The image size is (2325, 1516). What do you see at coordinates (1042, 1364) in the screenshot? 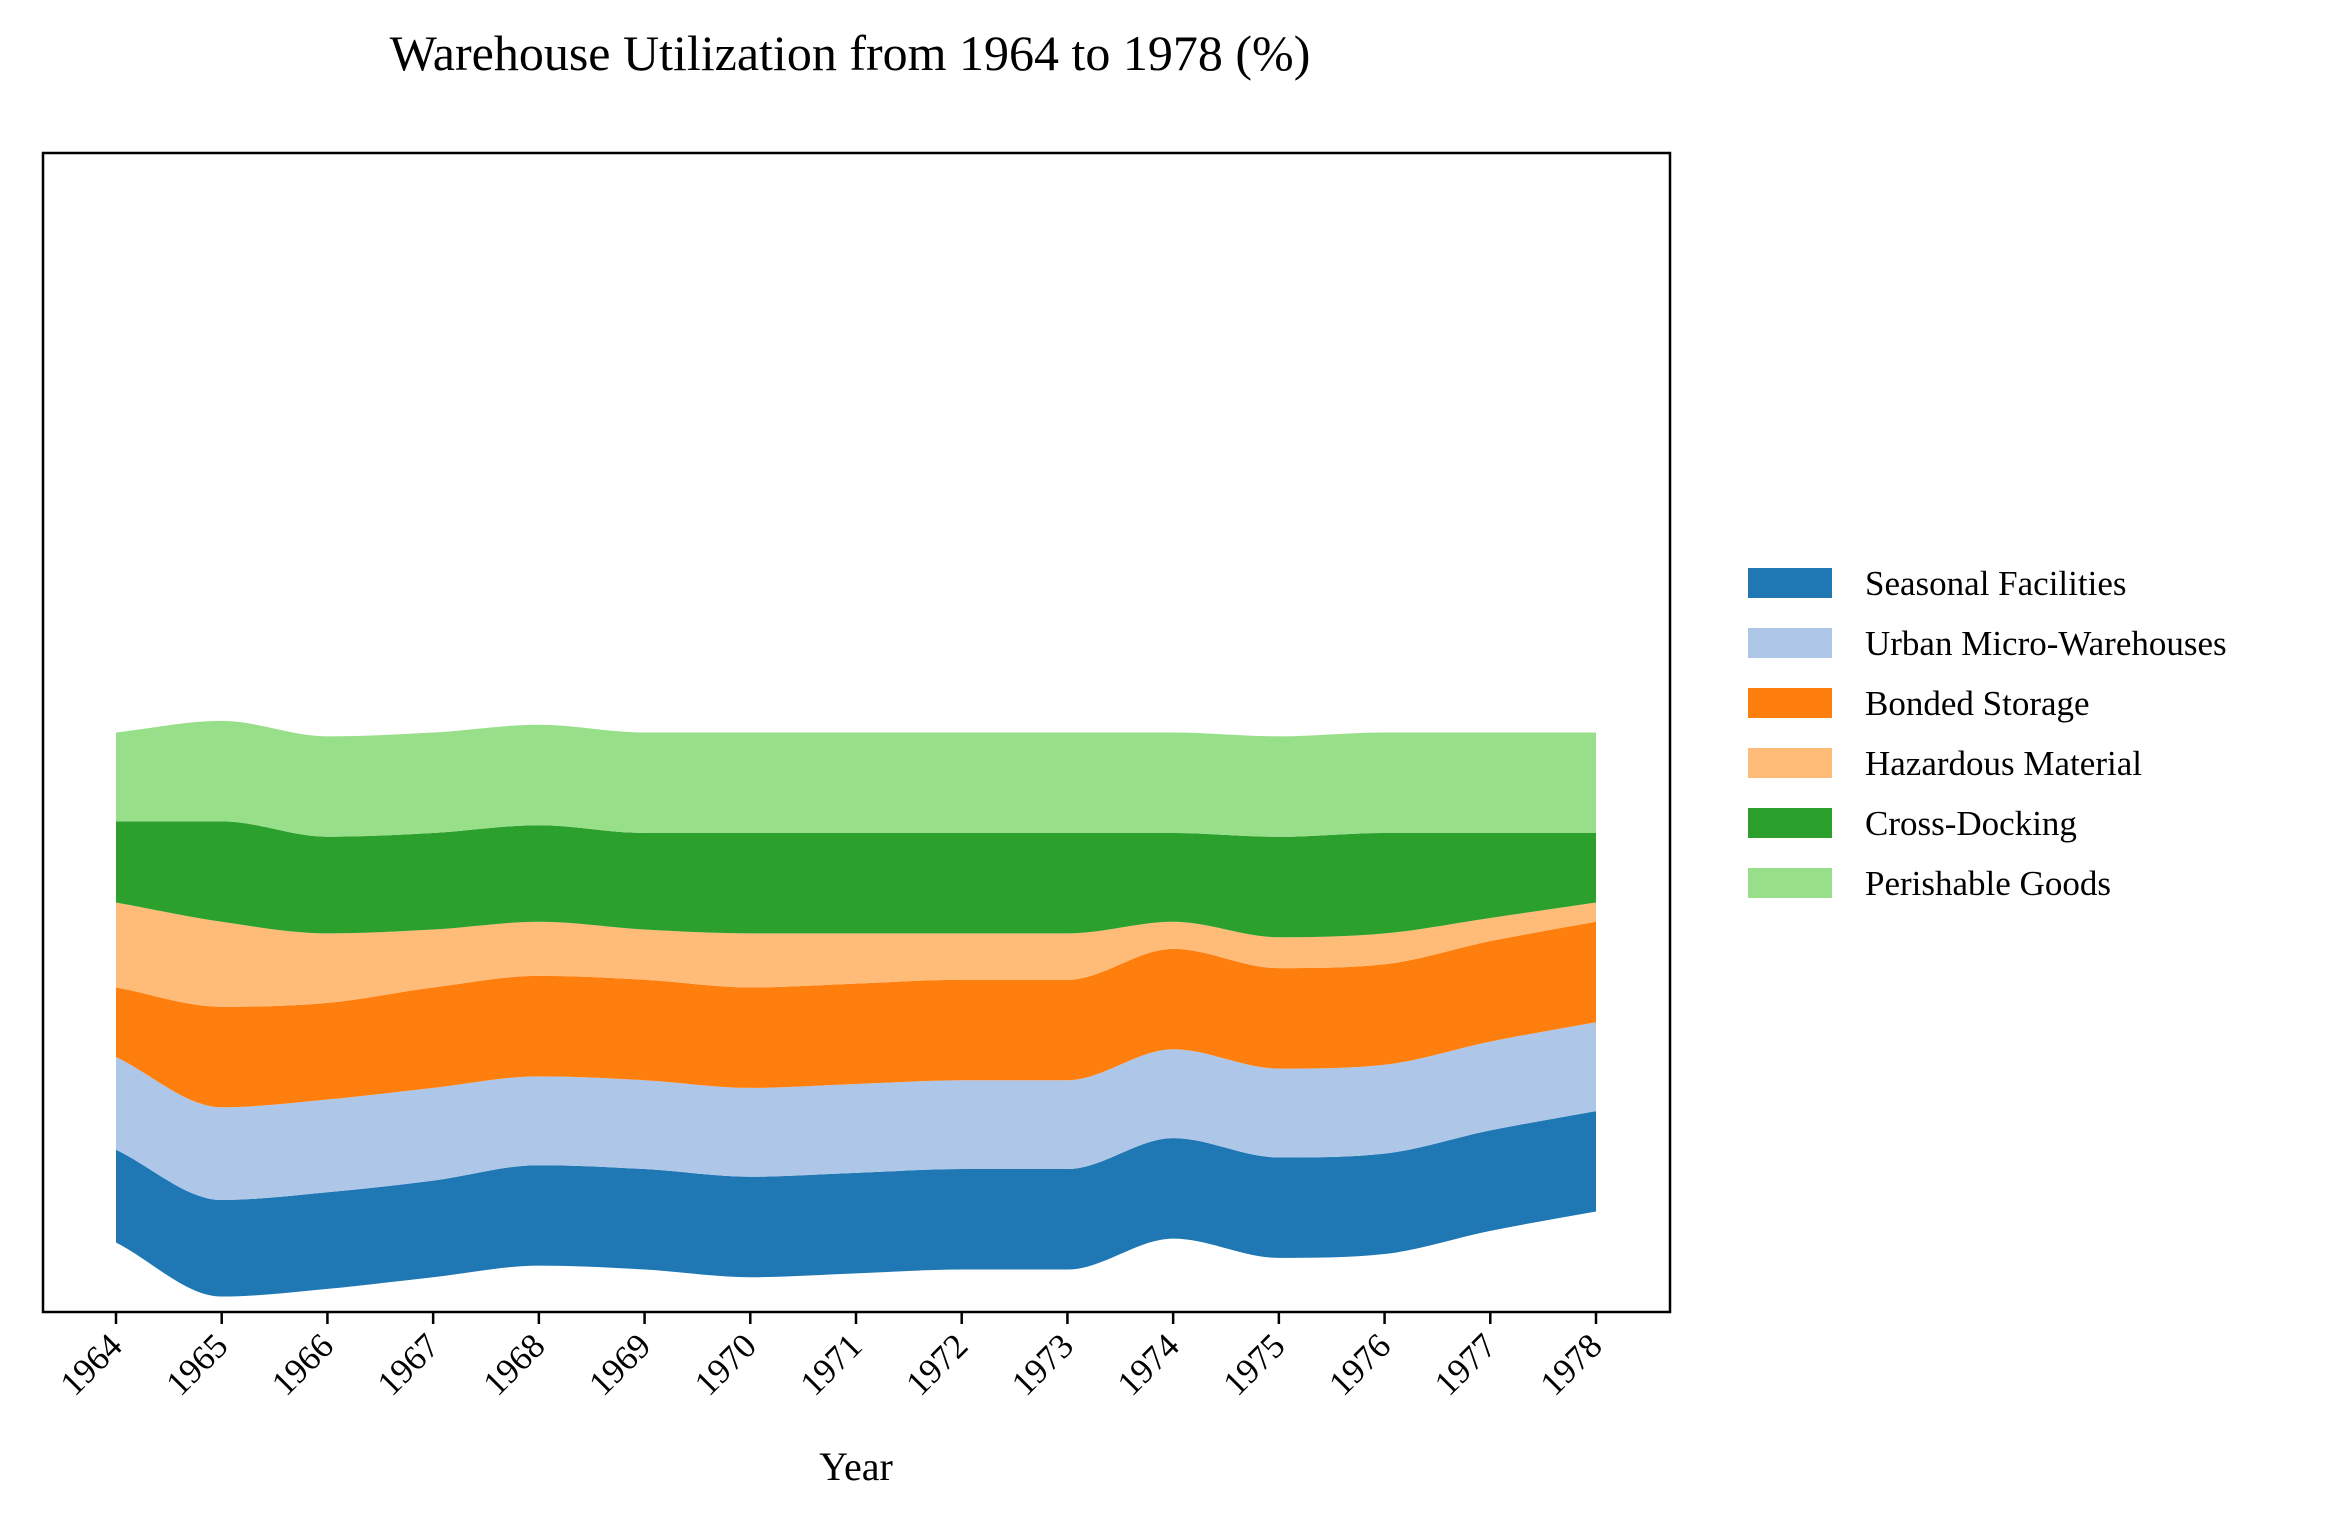
I see `x-tick-label: 1973` at bounding box center [1042, 1364].